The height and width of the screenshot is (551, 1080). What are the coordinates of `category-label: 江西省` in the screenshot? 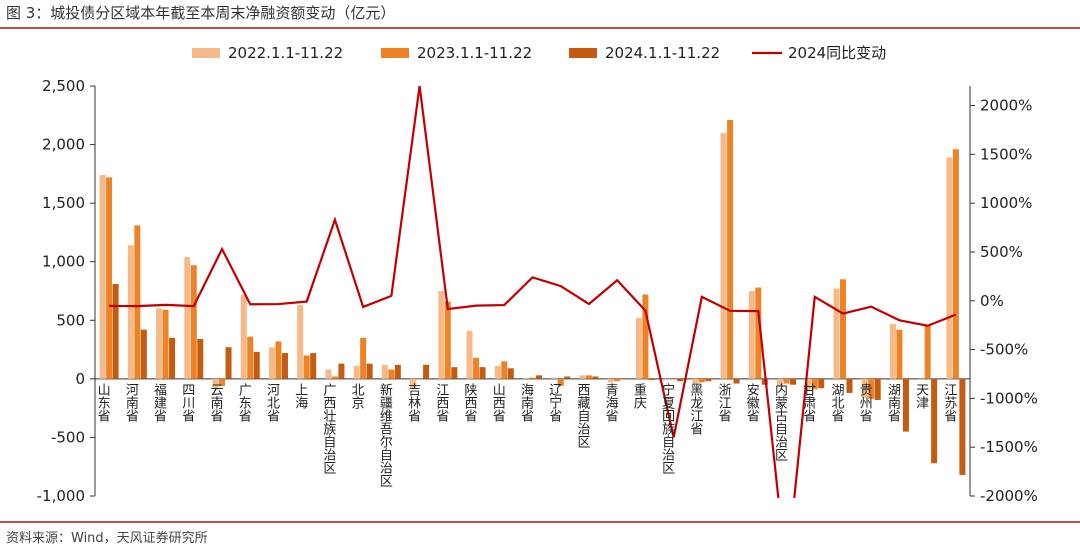 It's located at (441, 402).